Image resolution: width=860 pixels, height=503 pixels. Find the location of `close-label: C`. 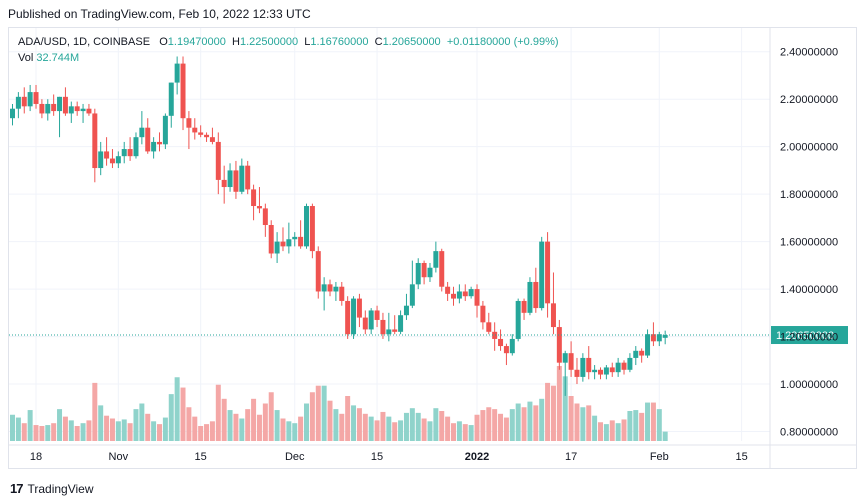

close-label: C is located at coordinates (378, 42).